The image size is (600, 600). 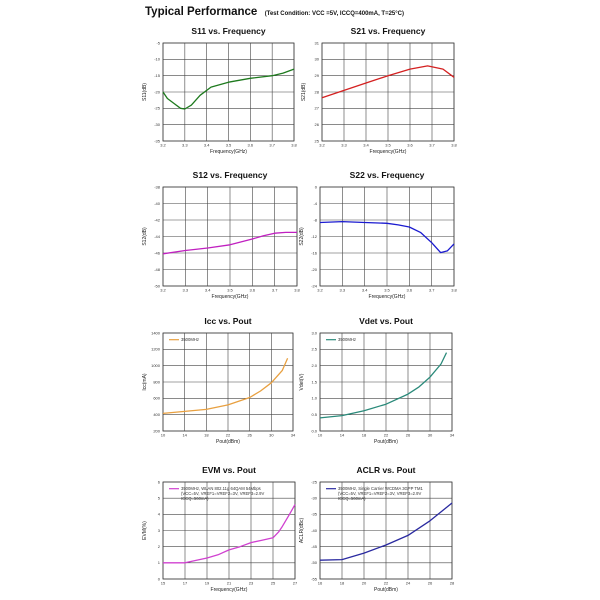 I want to click on y-axis-label: S21(dB), so click(x=304, y=91).